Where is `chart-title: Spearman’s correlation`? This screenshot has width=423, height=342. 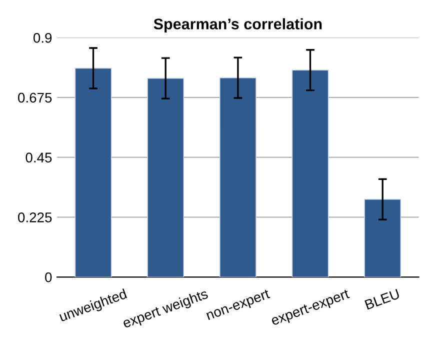 chart-title: Spearman’s correlation is located at coordinates (238, 25).